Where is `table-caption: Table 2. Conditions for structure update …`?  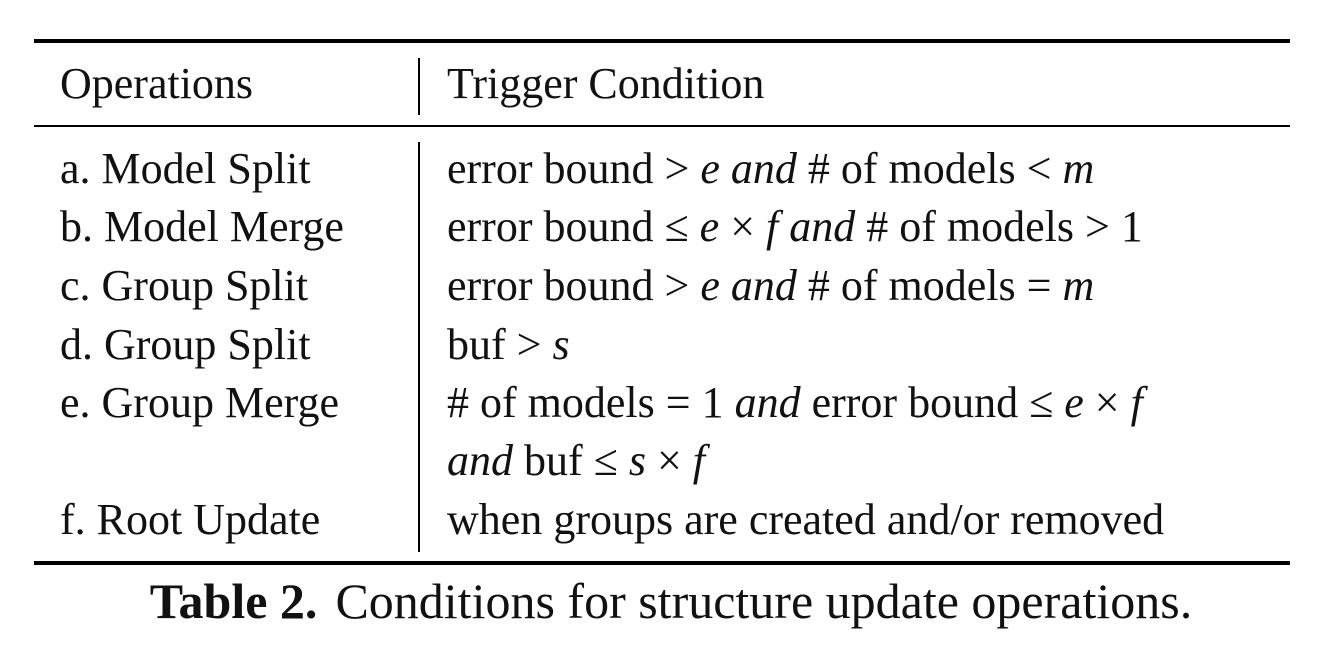 table-caption: Table 2. Conditions for structure update … is located at coordinates (671, 601).